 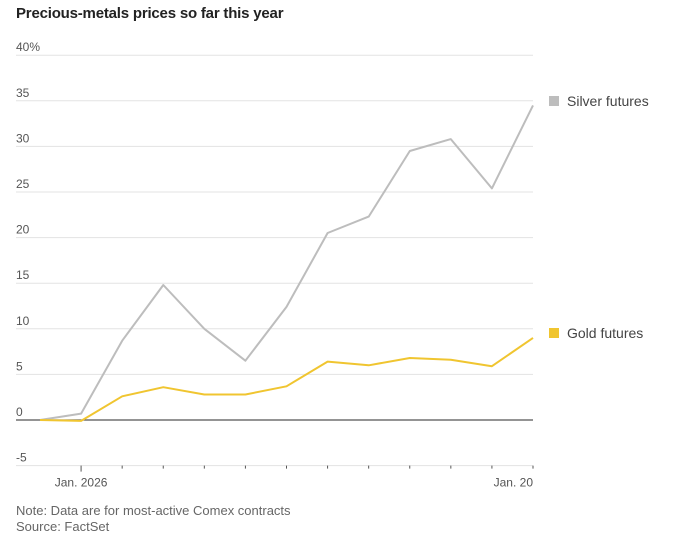 What do you see at coordinates (23, 230) in the screenshot?
I see `y-tick-label: 20` at bounding box center [23, 230].